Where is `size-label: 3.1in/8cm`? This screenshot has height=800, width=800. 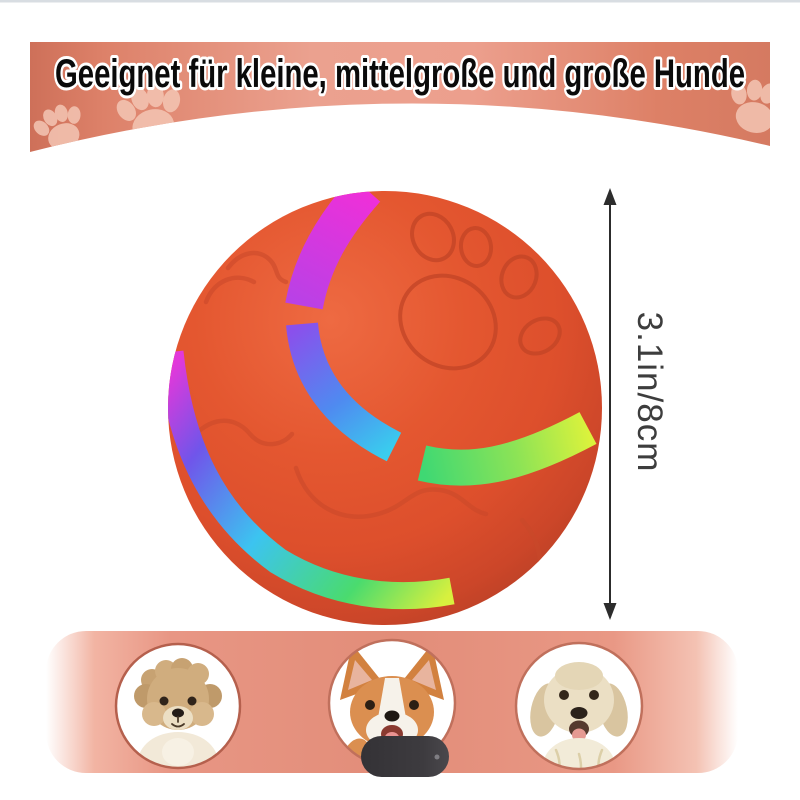
size-label: 3.1in/8cm is located at coordinates (649, 392).